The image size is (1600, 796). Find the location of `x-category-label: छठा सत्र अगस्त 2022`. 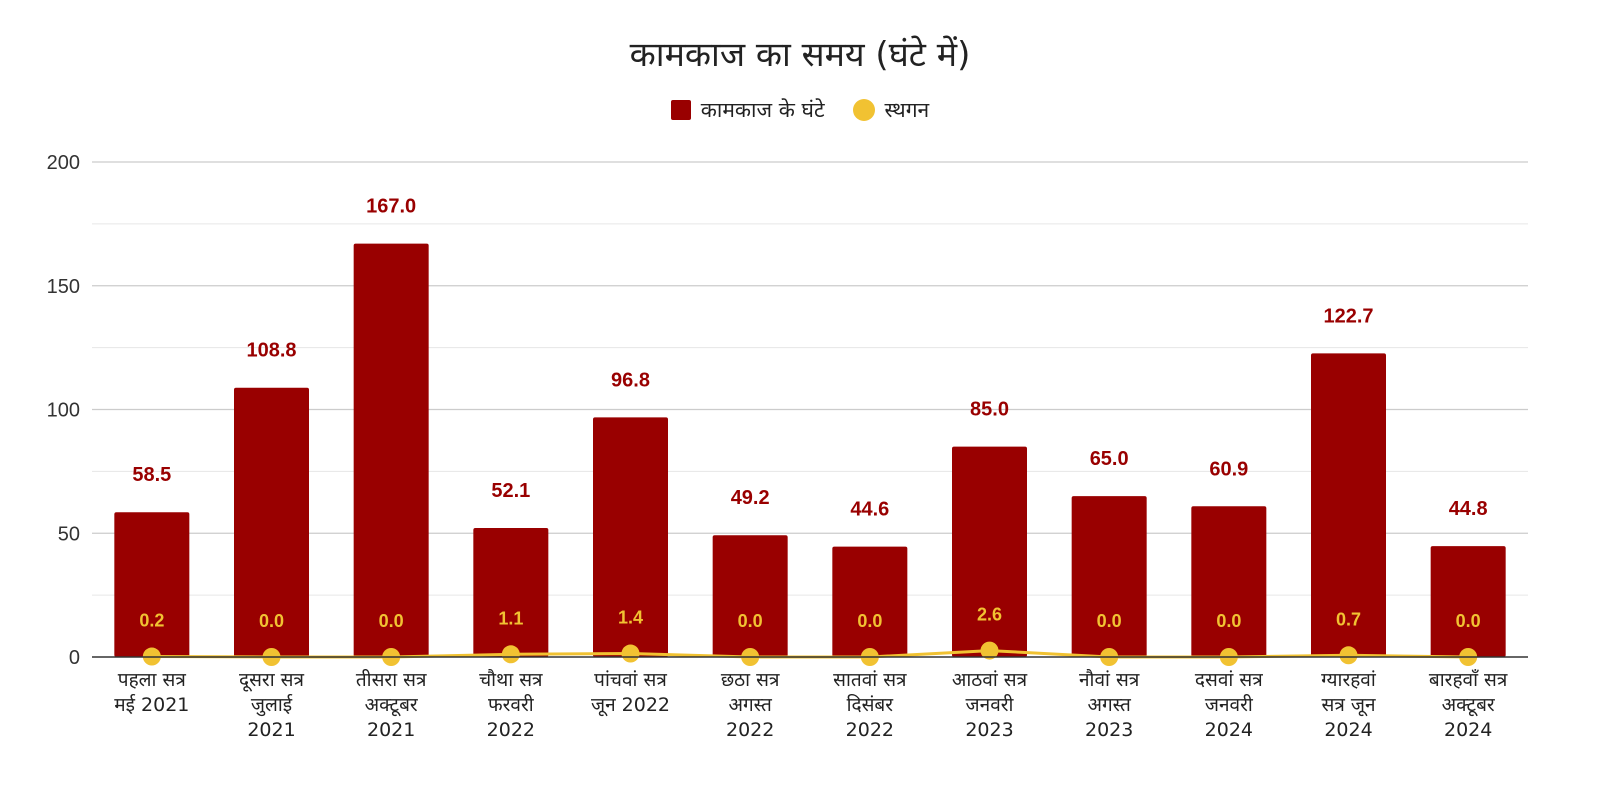

x-category-label: छठा सत्र अगस्त 2022 is located at coordinates (750, 705).